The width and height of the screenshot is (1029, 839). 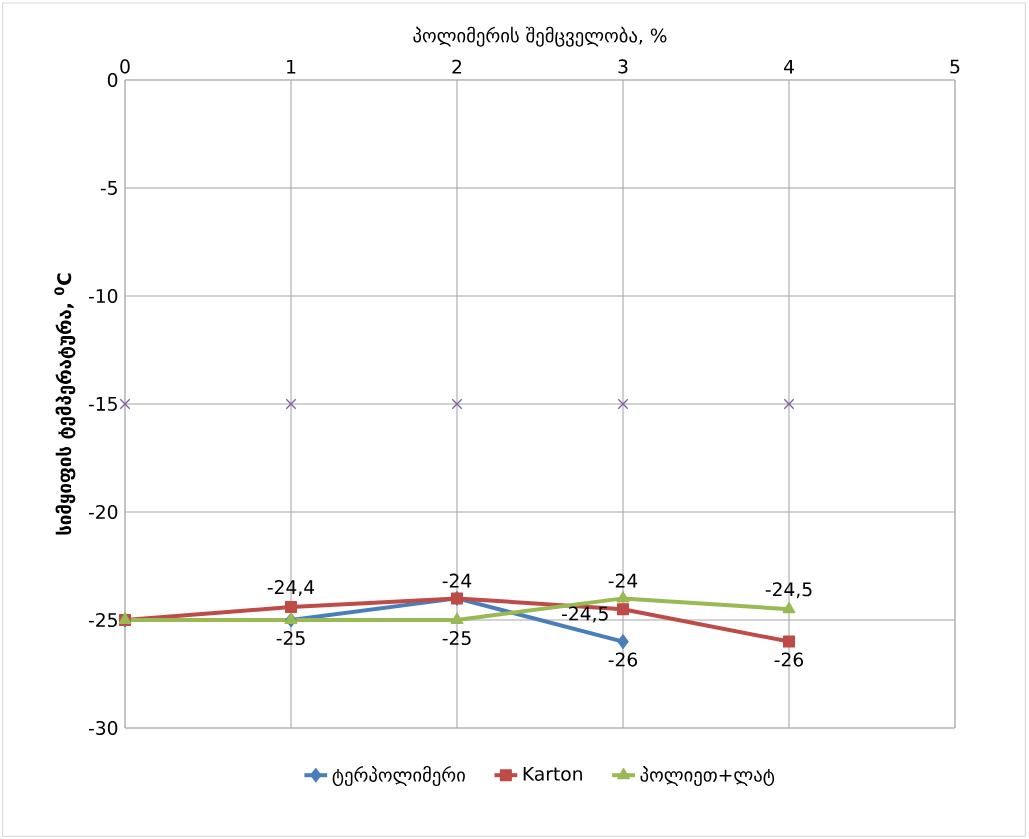 I want to click on x-tick-label: 2, so click(x=457, y=66).